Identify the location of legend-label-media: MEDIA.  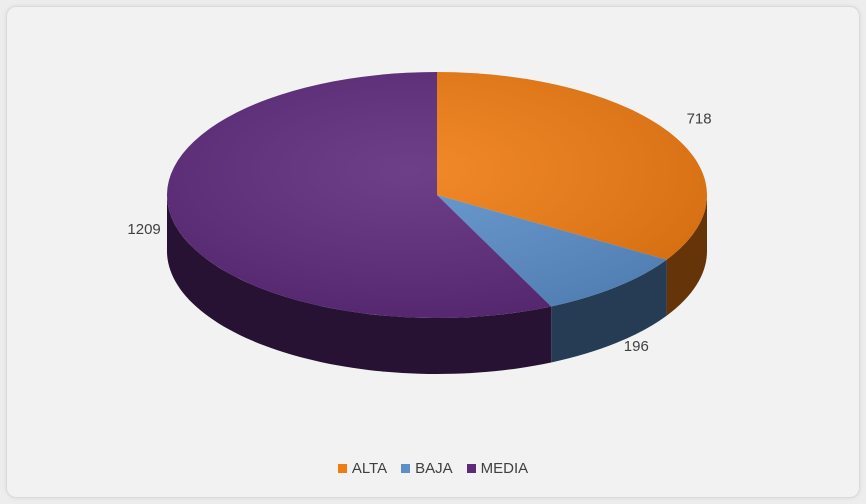
(504, 468).